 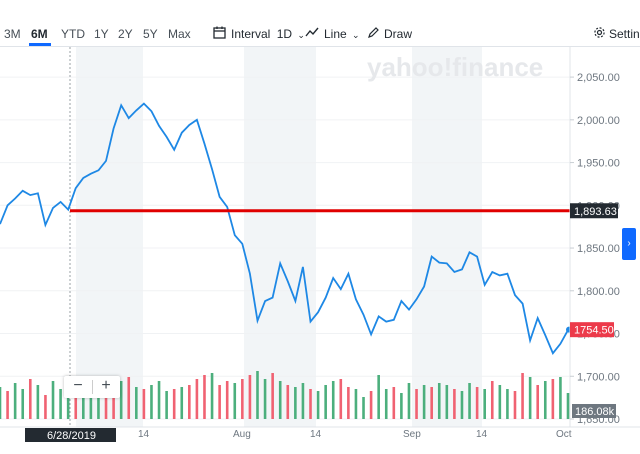 I want to click on range-2y-button: 2Y, so click(x=125, y=34).